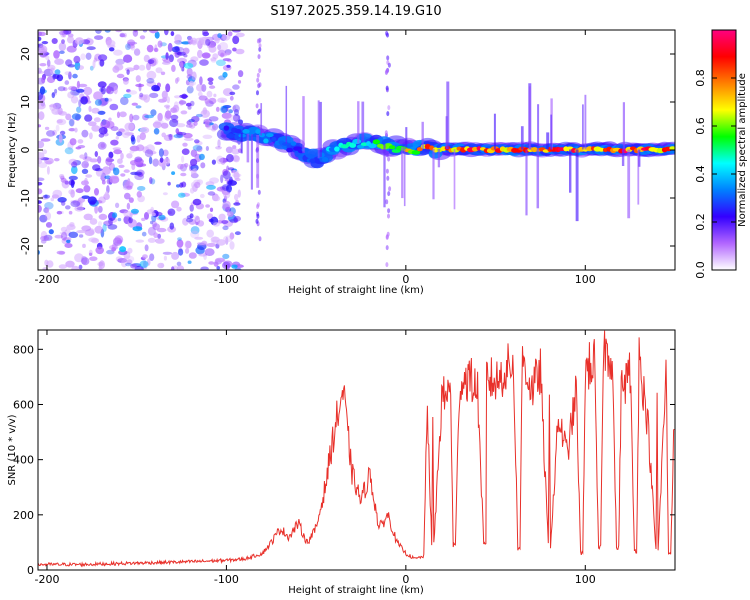 The width and height of the screenshot is (750, 600). Describe the element at coordinates (12, 449) in the screenshot. I see `snr-y-label: SNR (10 * v/v)` at that location.